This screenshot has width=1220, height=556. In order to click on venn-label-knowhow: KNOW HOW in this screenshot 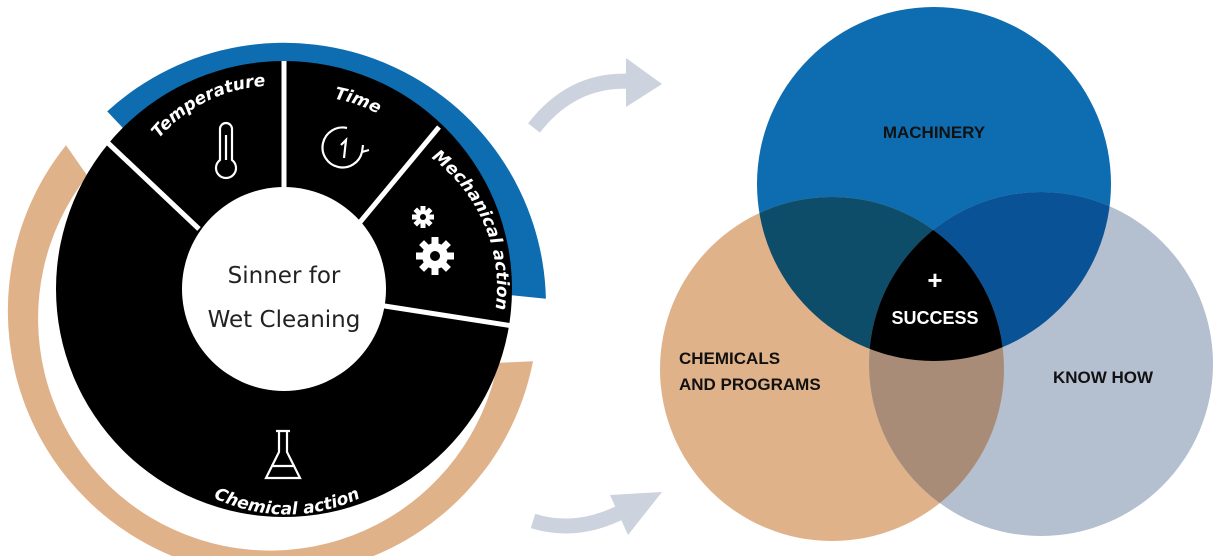, I will do `click(1103, 377)`.